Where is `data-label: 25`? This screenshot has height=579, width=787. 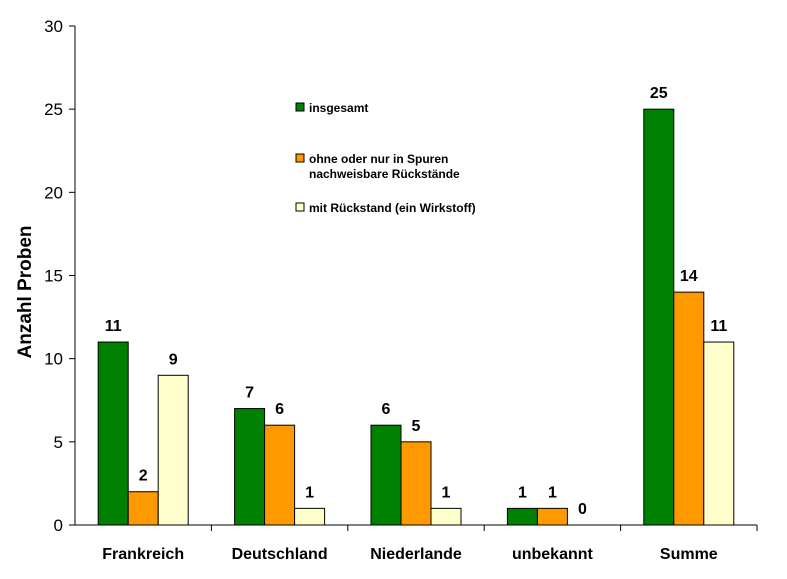 data-label: 25 is located at coordinates (659, 93).